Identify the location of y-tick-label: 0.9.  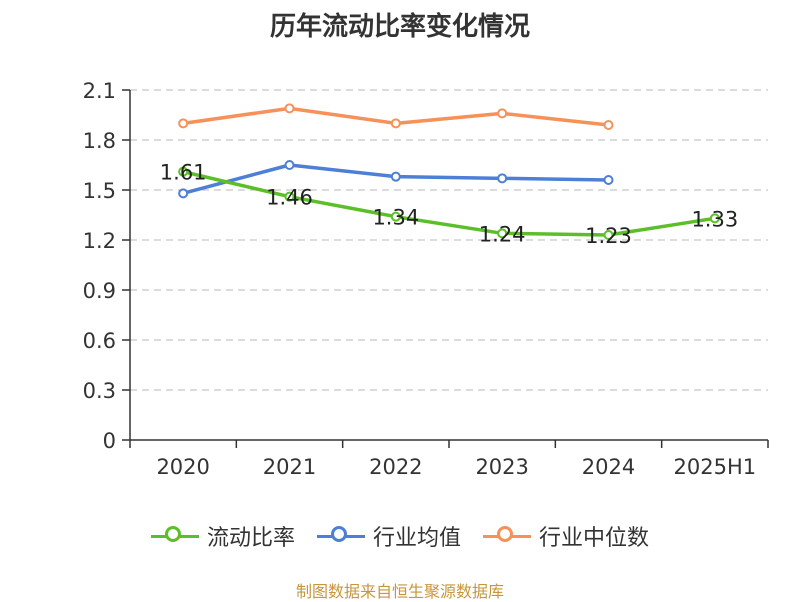
(99, 291).